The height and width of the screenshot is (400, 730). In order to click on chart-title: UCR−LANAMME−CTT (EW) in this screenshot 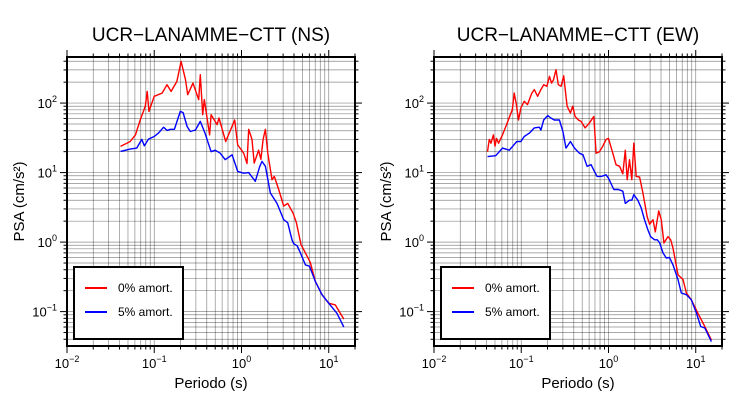, I will do `click(578, 35)`.